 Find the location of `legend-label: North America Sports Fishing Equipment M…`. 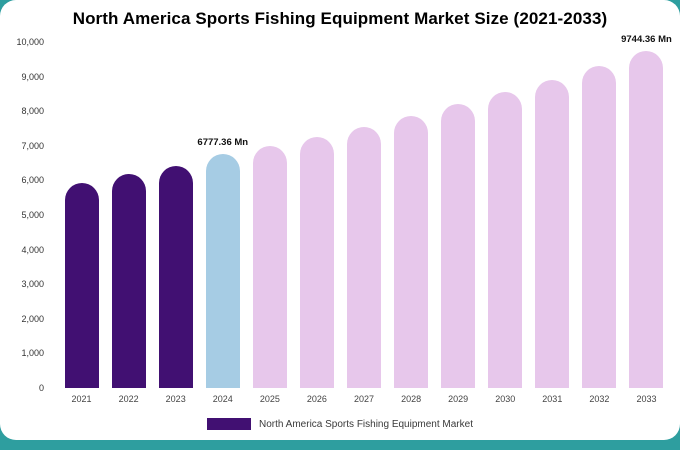

legend-label: North America Sports Fishing Equipment M… is located at coordinates (366, 424).